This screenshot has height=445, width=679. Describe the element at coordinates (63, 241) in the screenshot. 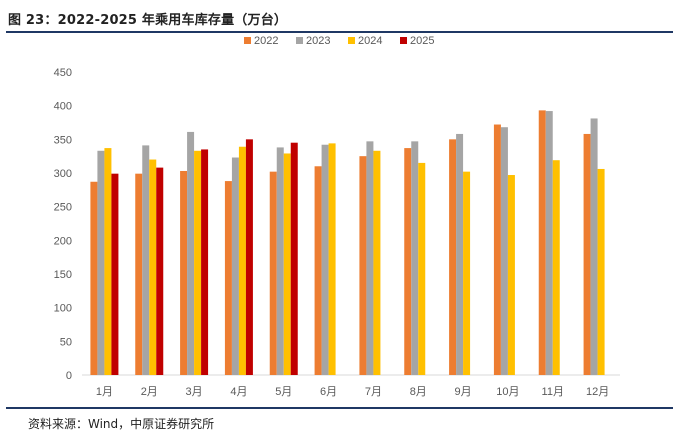

I see `y-tick-label: 200` at that location.